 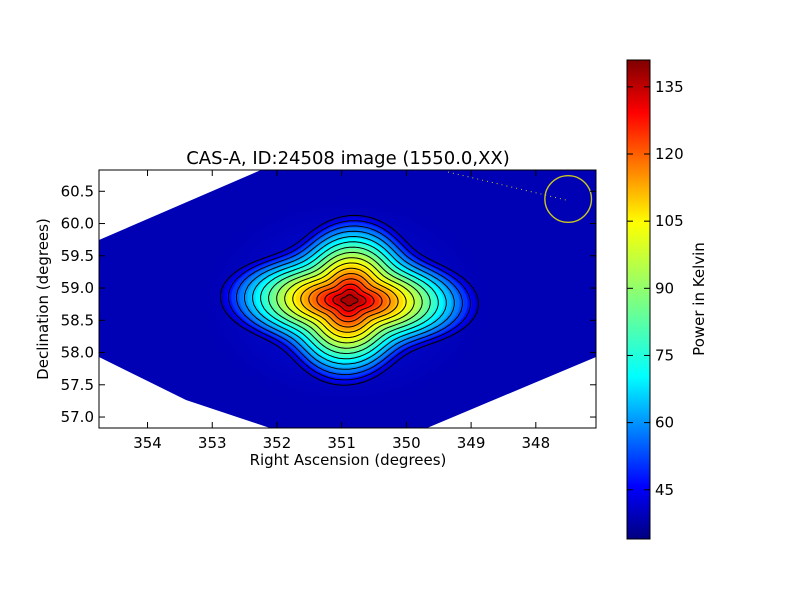 I want to click on y-tick-label: 60.5, so click(x=77, y=191).